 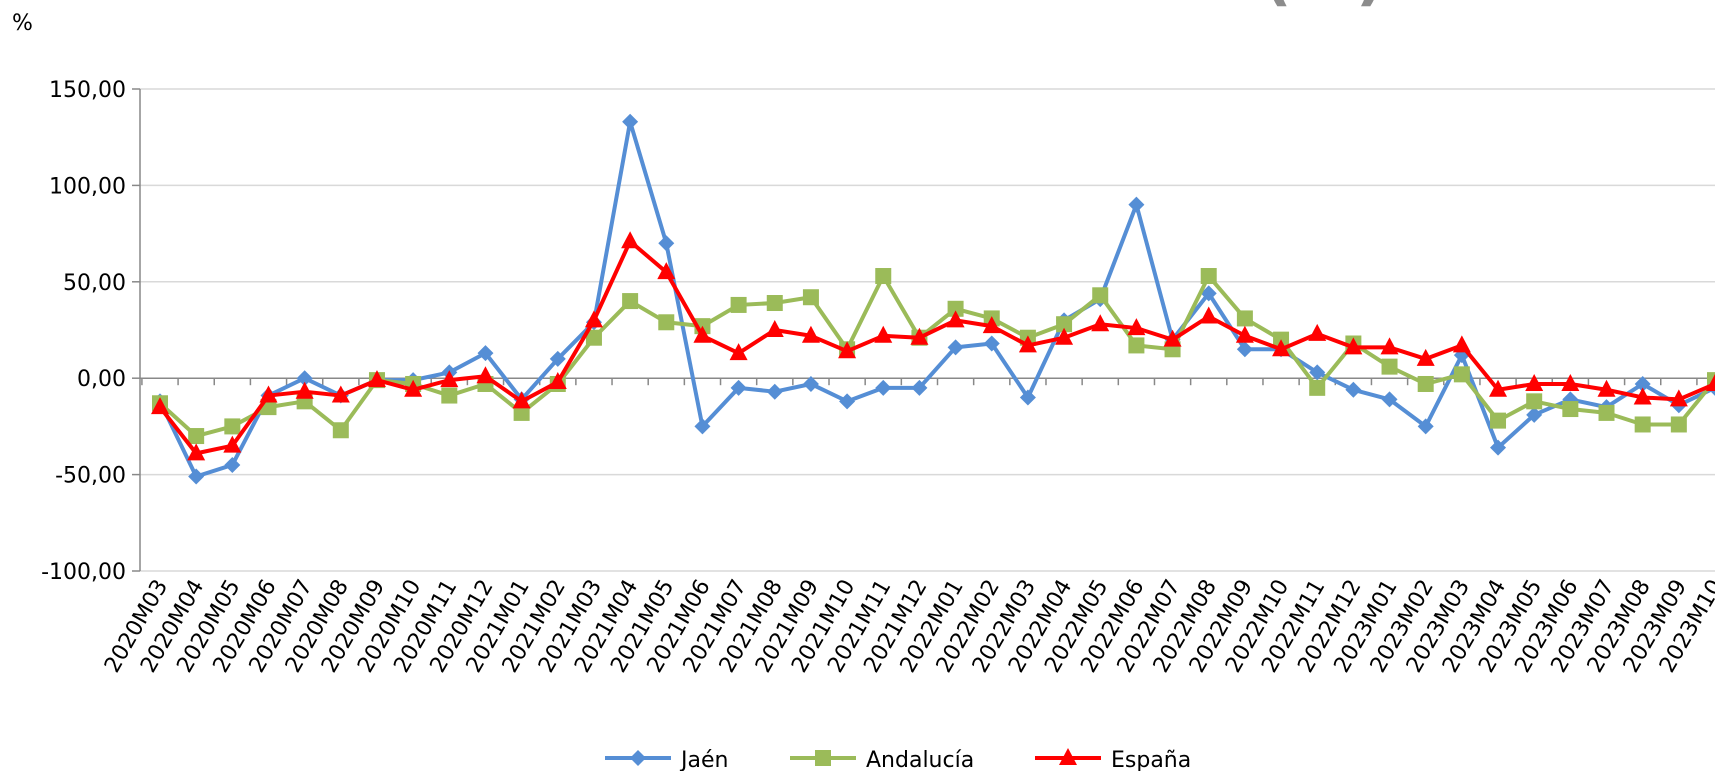 I want to click on chart-title: DE LAS EXPORTACIONES (%), so click(x=875, y=7).